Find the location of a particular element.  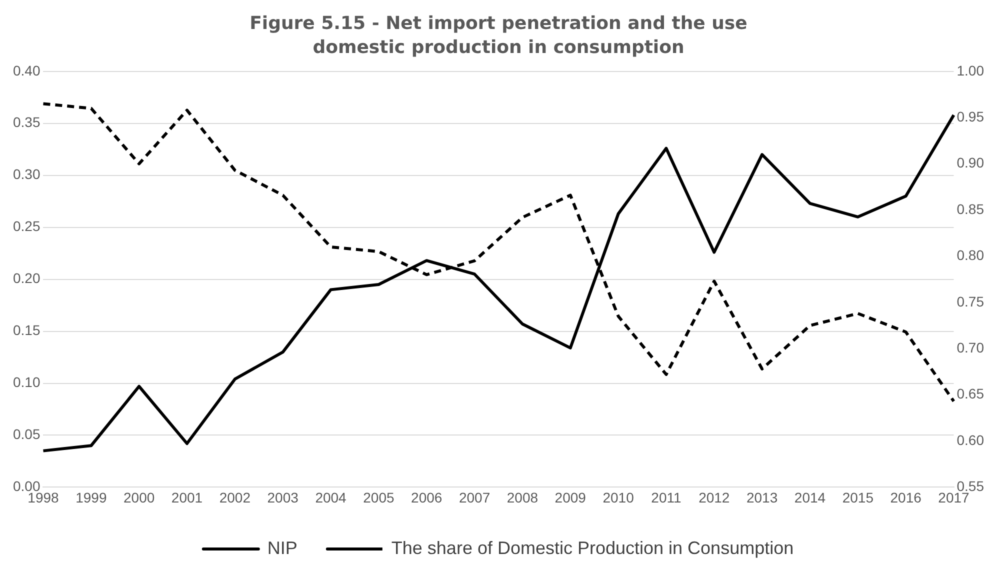

x-tick-label: 2008 is located at coordinates (522, 497).